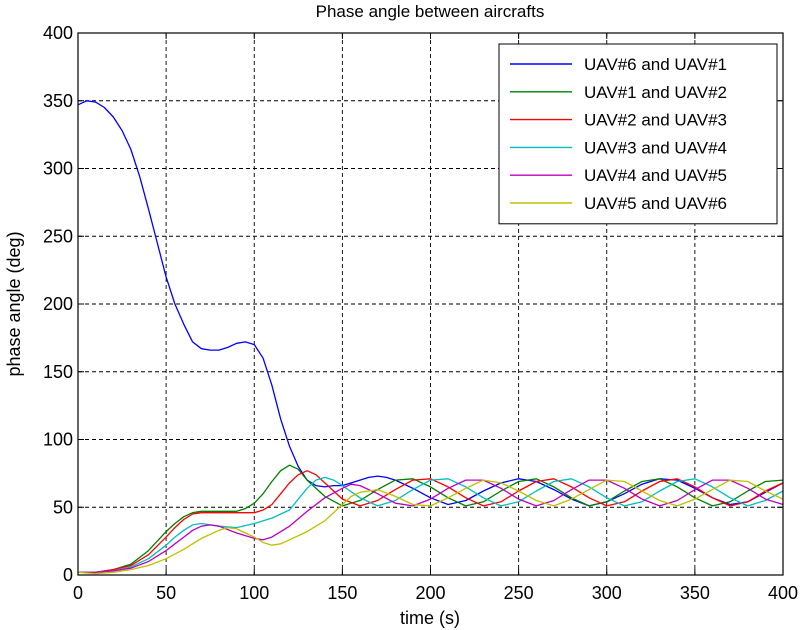 This screenshot has width=804, height=630. I want to click on y-tick-label: 300, so click(58, 169).